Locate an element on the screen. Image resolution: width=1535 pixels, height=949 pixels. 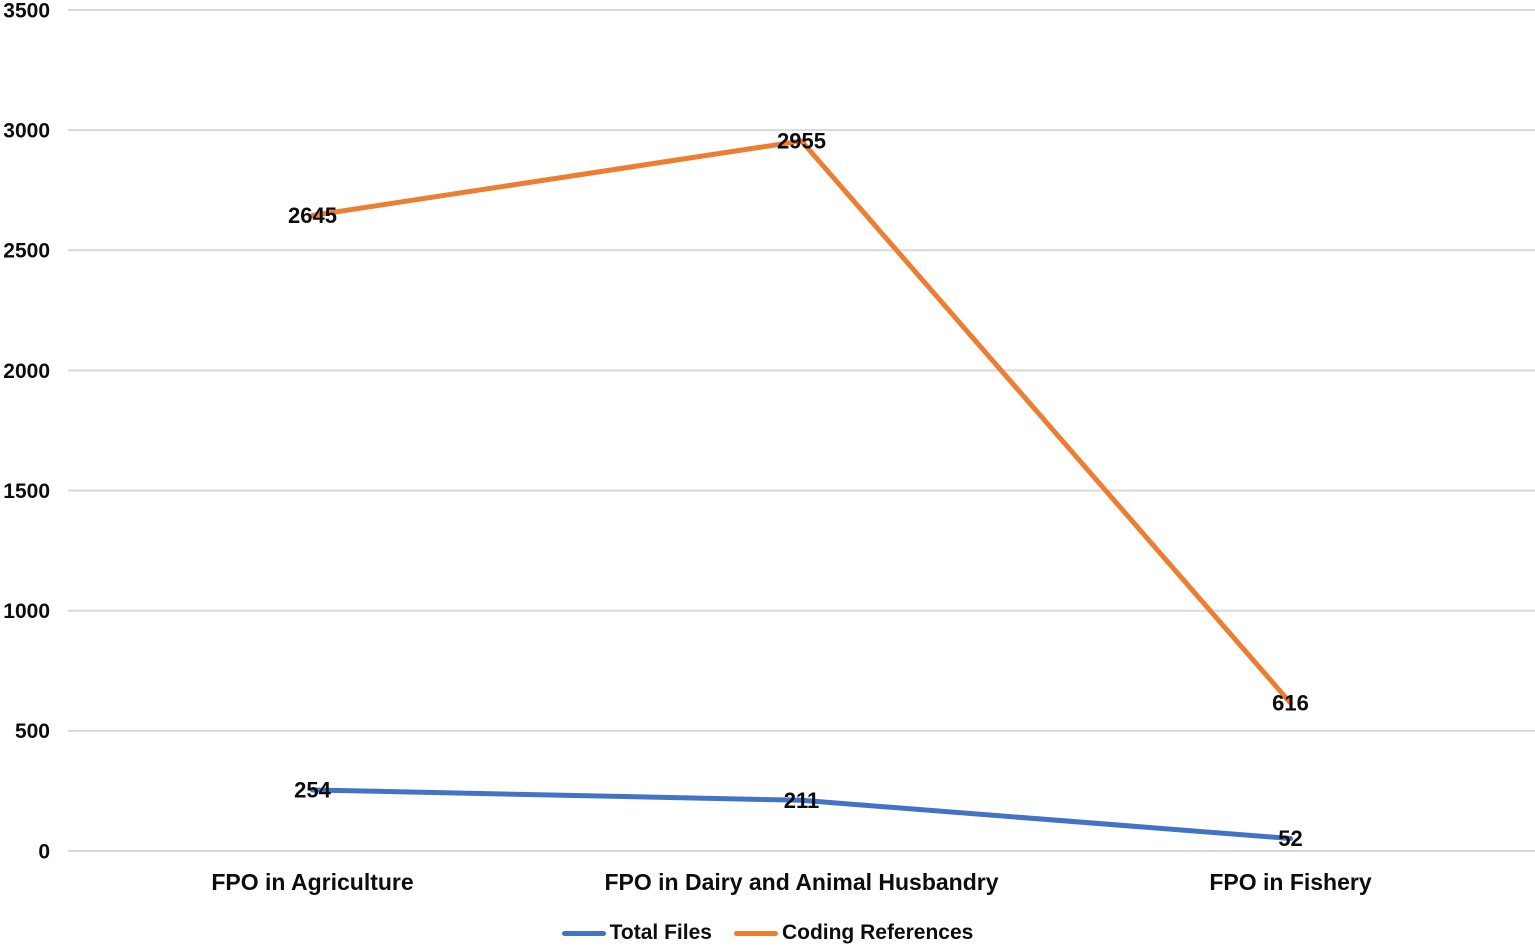
legend-label-total-files: Total Files is located at coordinates (660, 932).